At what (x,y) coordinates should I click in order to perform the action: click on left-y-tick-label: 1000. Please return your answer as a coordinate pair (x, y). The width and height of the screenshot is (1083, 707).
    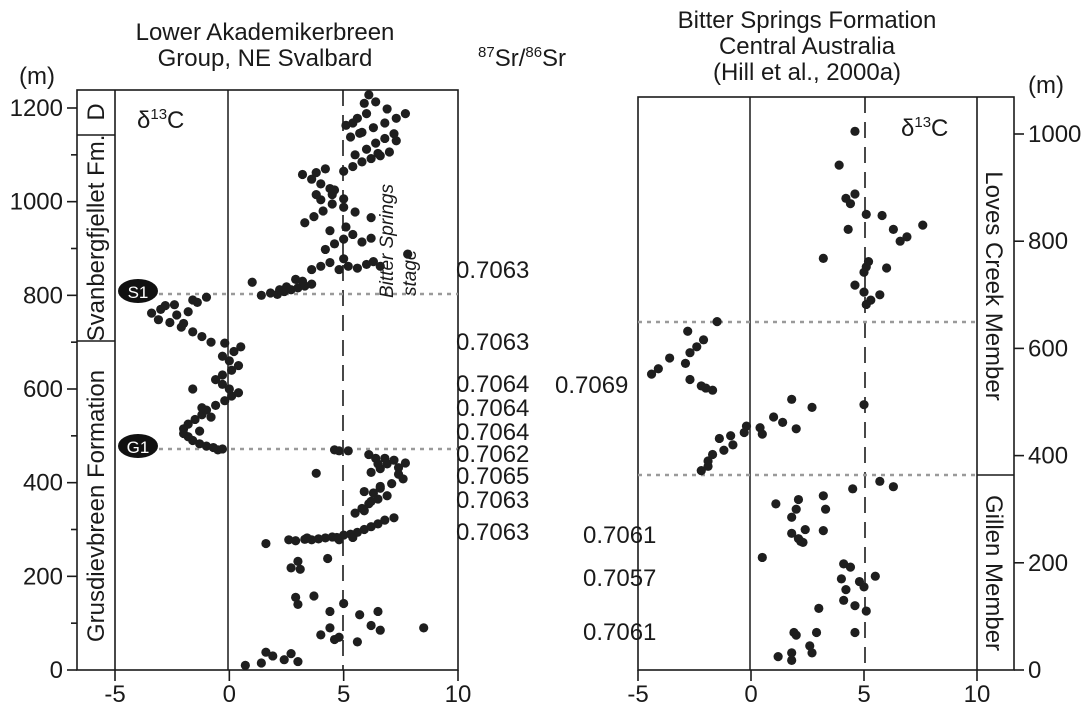
    Looking at the image, I should click on (36, 202).